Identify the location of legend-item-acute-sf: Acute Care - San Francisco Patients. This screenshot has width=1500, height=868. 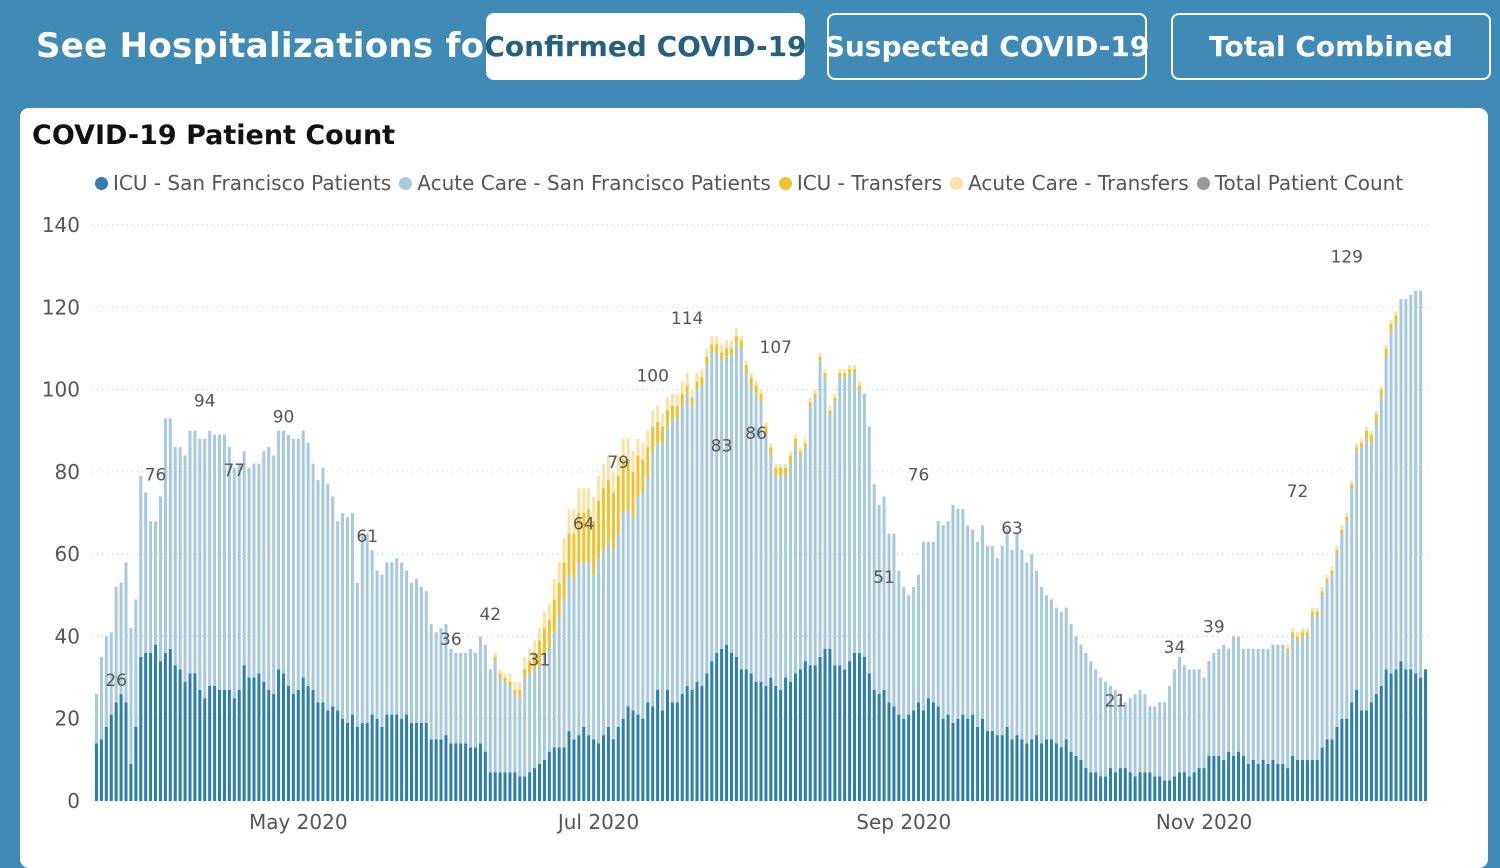
(585, 183).